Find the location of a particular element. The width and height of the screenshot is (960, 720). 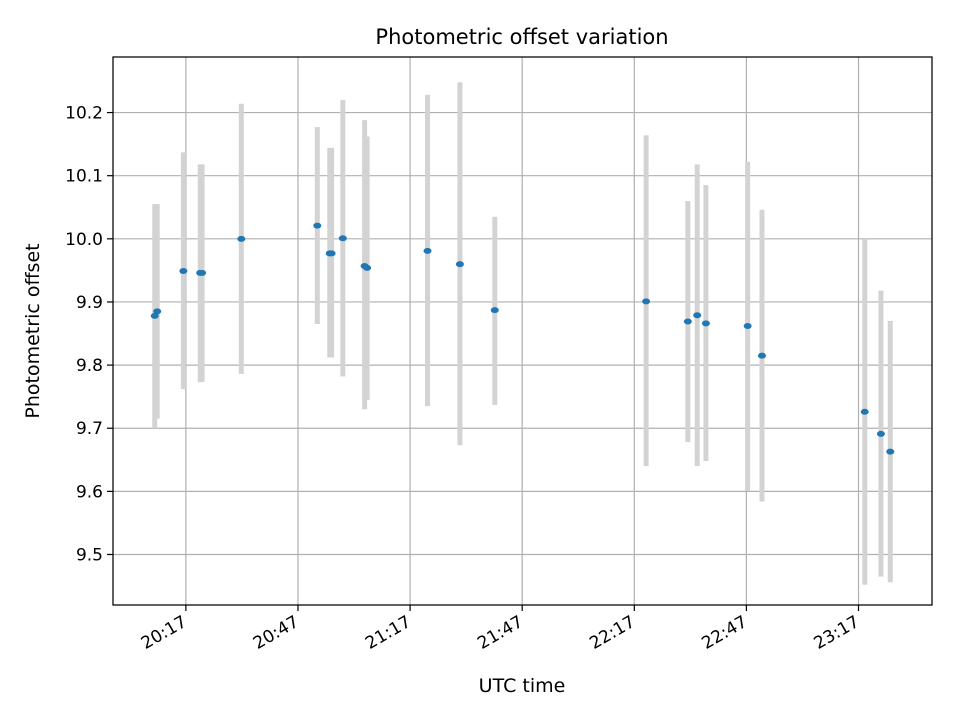

y-tick-label: 10.2 is located at coordinates (84, 114).